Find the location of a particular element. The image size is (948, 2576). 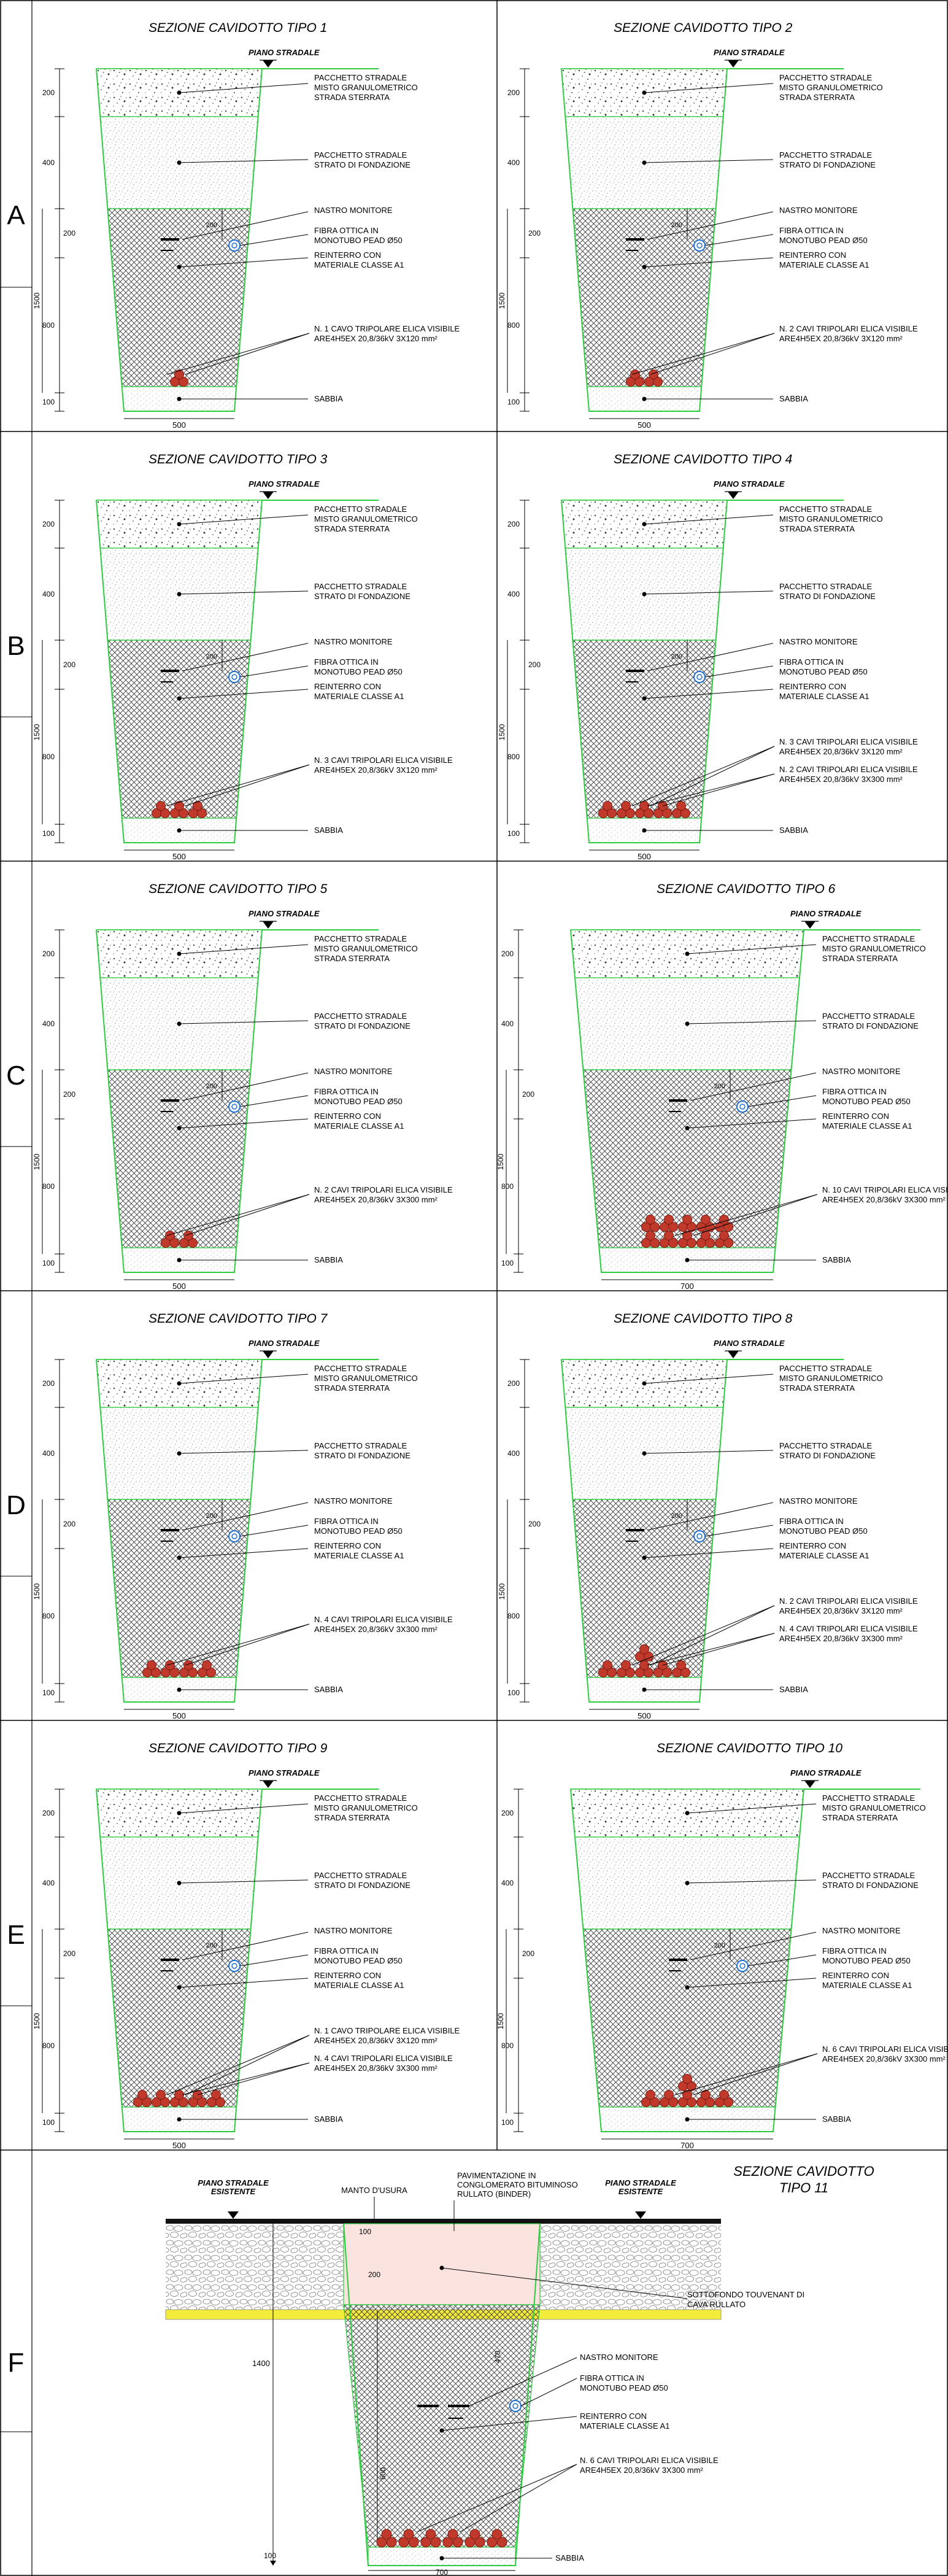

dimension-800: 800 is located at coordinates (513, 1616).